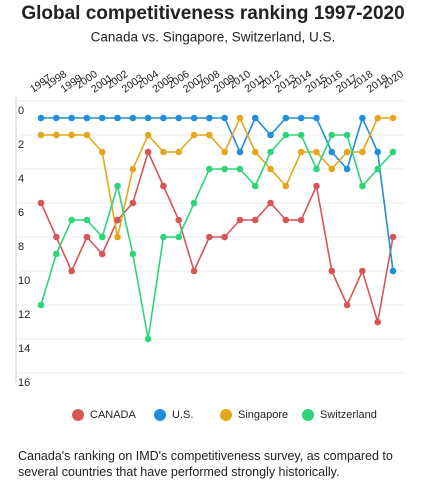 This screenshot has height=480, width=426. I want to click on legend-item: Singapore, so click(254, 415).